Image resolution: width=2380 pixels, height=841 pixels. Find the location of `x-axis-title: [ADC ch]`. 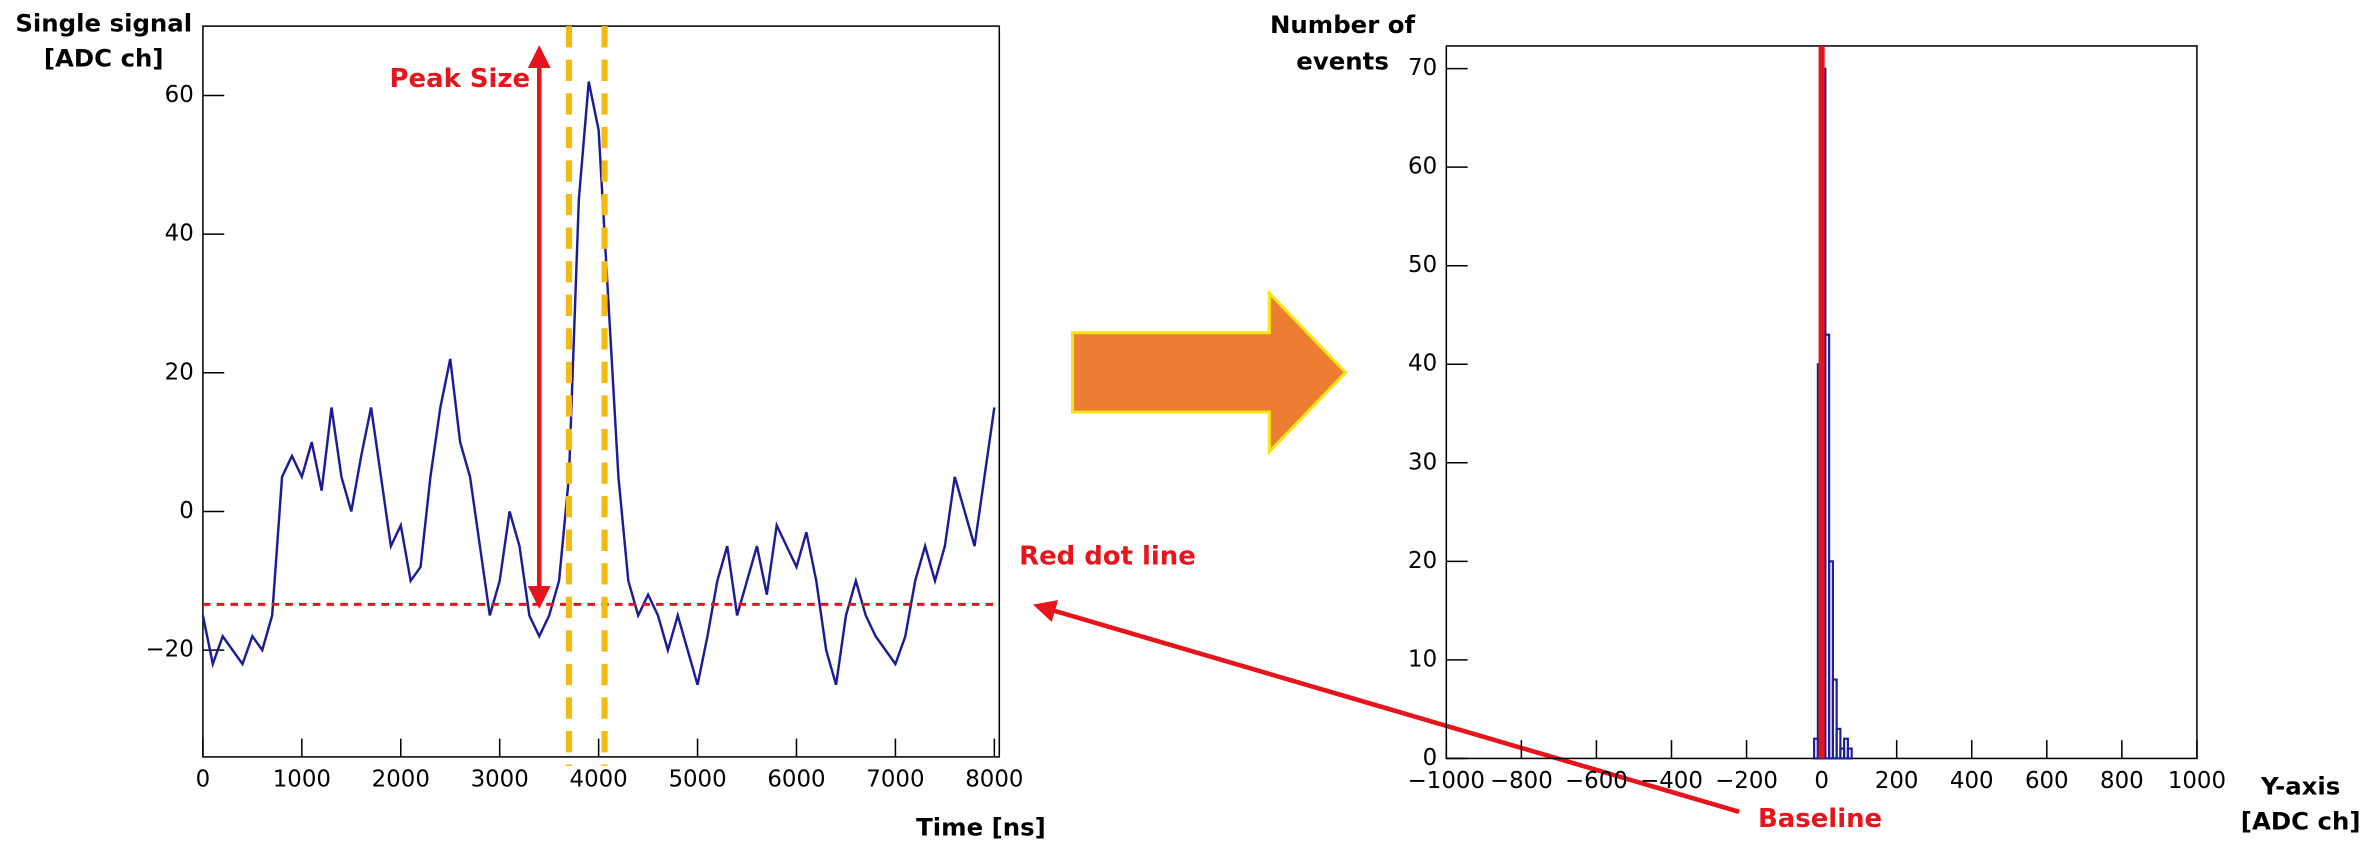

x-axis-title: [ADC ch] is located at coordinates (2301, 821).